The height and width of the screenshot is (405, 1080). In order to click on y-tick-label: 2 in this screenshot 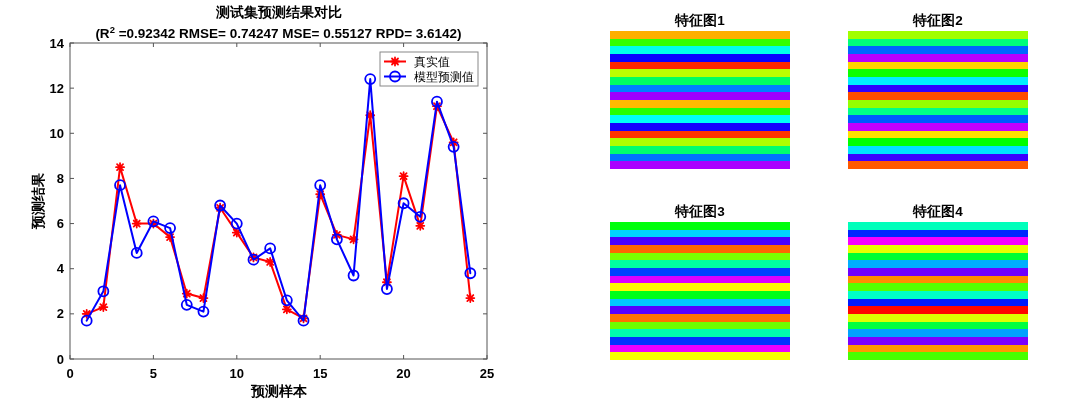, I will do `click(60, 314)`.